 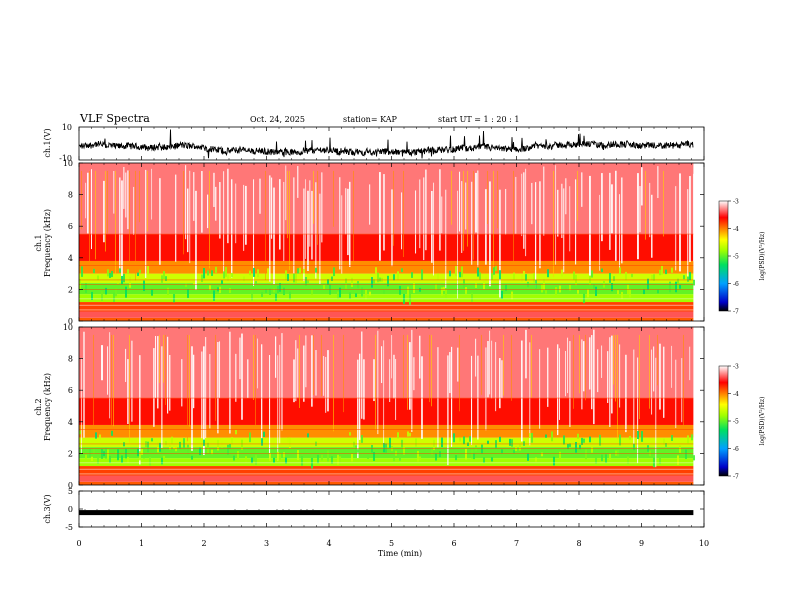 I want to click on ch1-ytick-max: 10, so click(x=67, y=127).